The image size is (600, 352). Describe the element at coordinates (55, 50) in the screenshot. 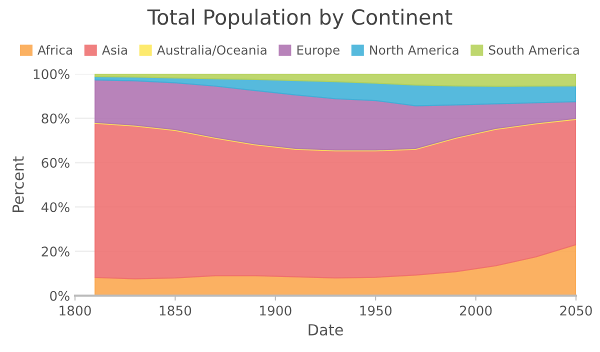

I see `legend-label: Africa` at that location.